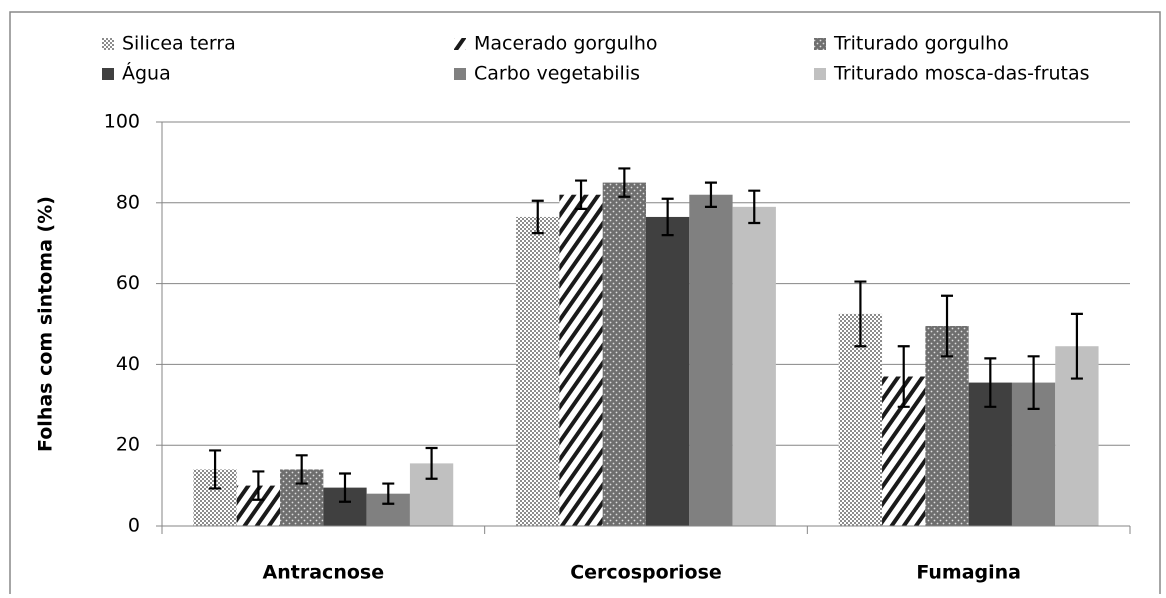  I want to click on x-tick-label: Antracnose, so click(324, 573).